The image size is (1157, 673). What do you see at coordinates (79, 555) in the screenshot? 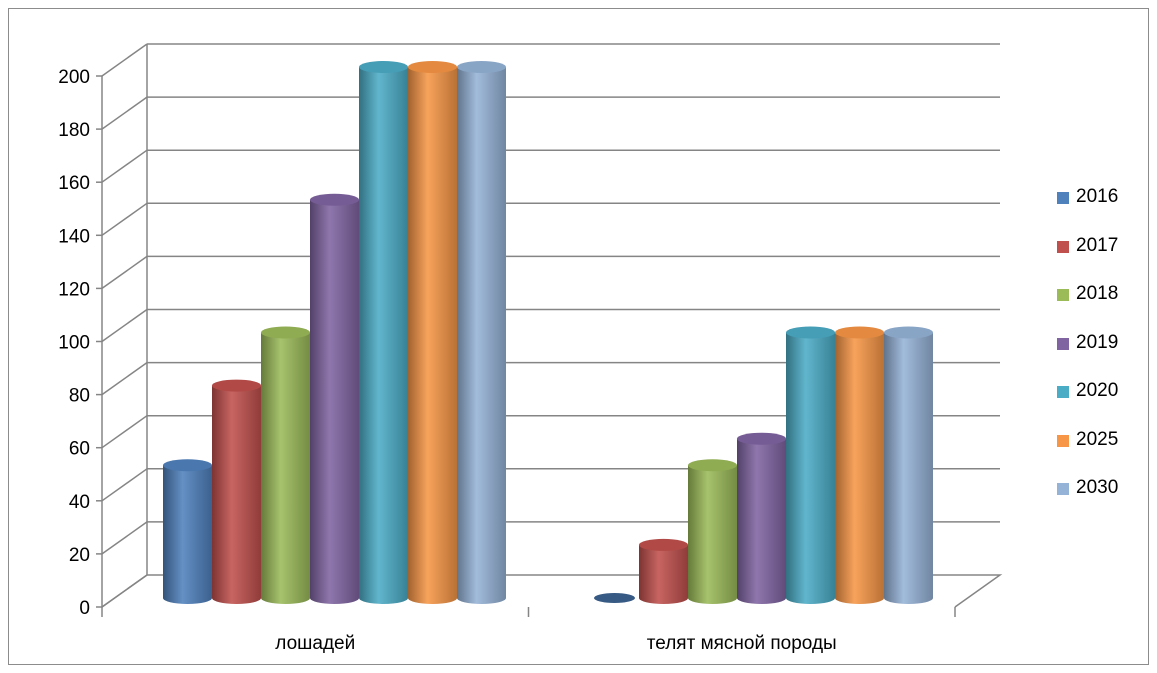
I see `y-tick-label: 20` at bounding box center [79, 555].